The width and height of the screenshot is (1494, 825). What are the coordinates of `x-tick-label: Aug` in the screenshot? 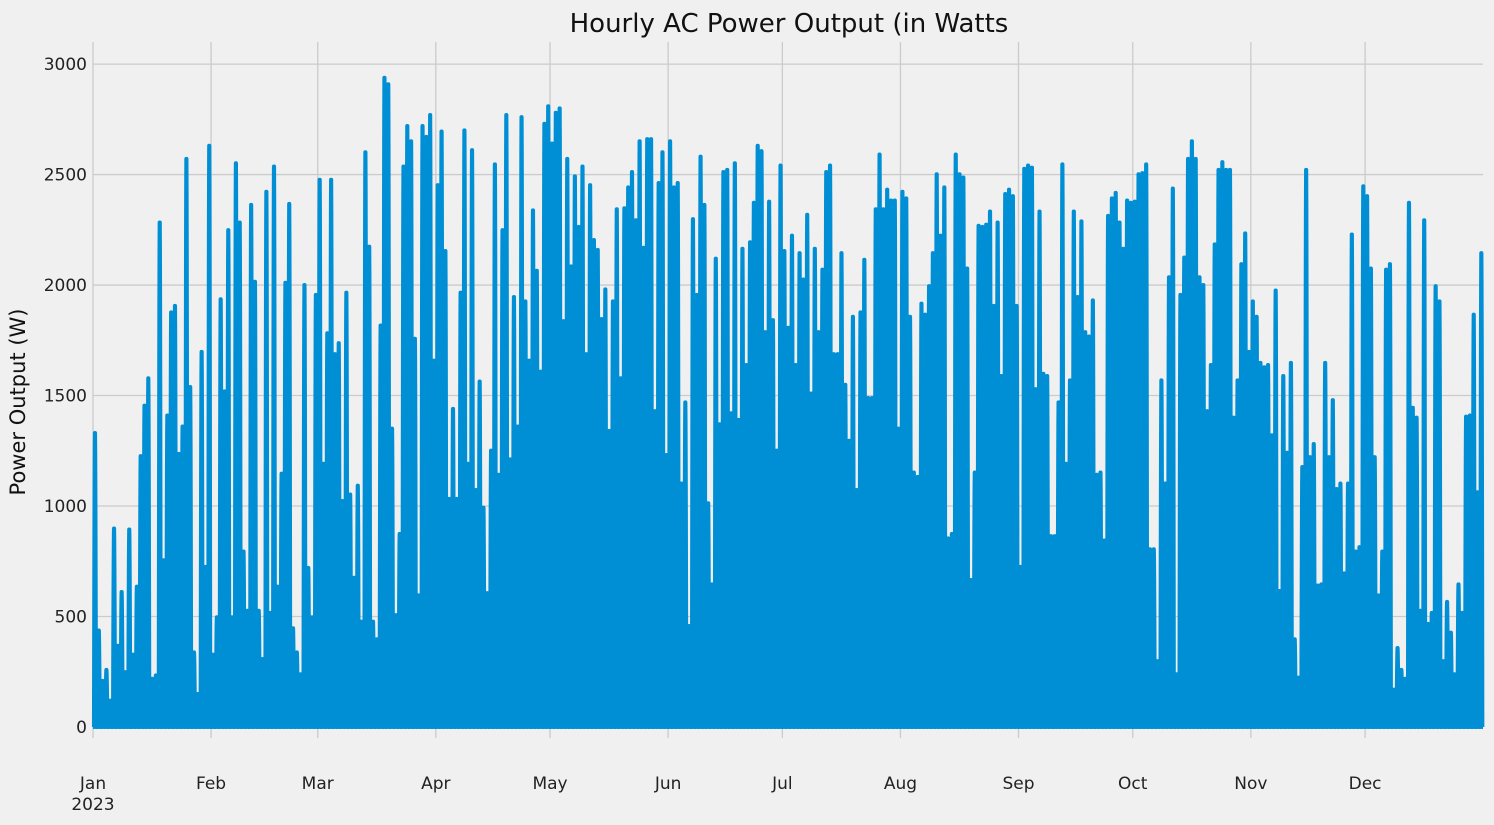 It's located at (900, 784).